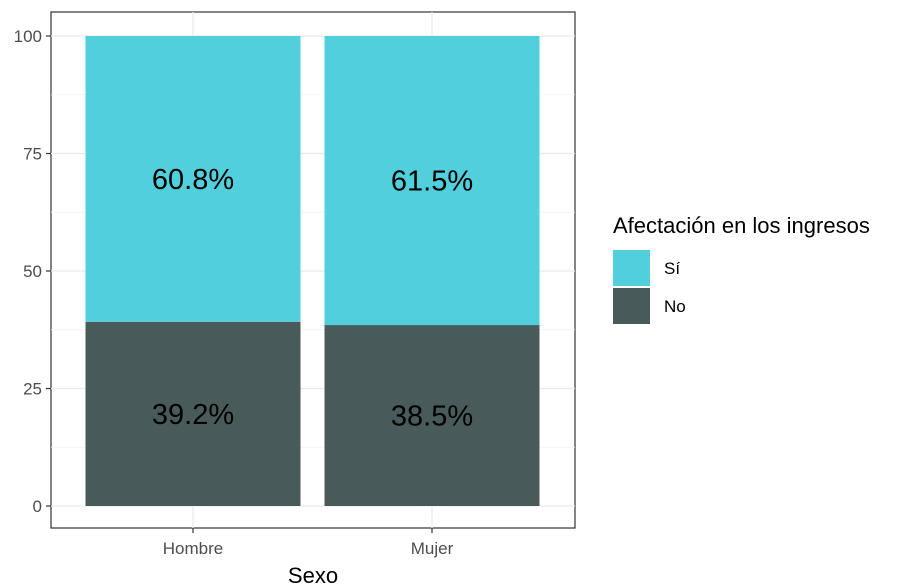 The image size is (903, 585). What do you see at coordinates (672, 268) in the screenshot?
I see `legend-label: Sí` at bounding box center [672, 268].